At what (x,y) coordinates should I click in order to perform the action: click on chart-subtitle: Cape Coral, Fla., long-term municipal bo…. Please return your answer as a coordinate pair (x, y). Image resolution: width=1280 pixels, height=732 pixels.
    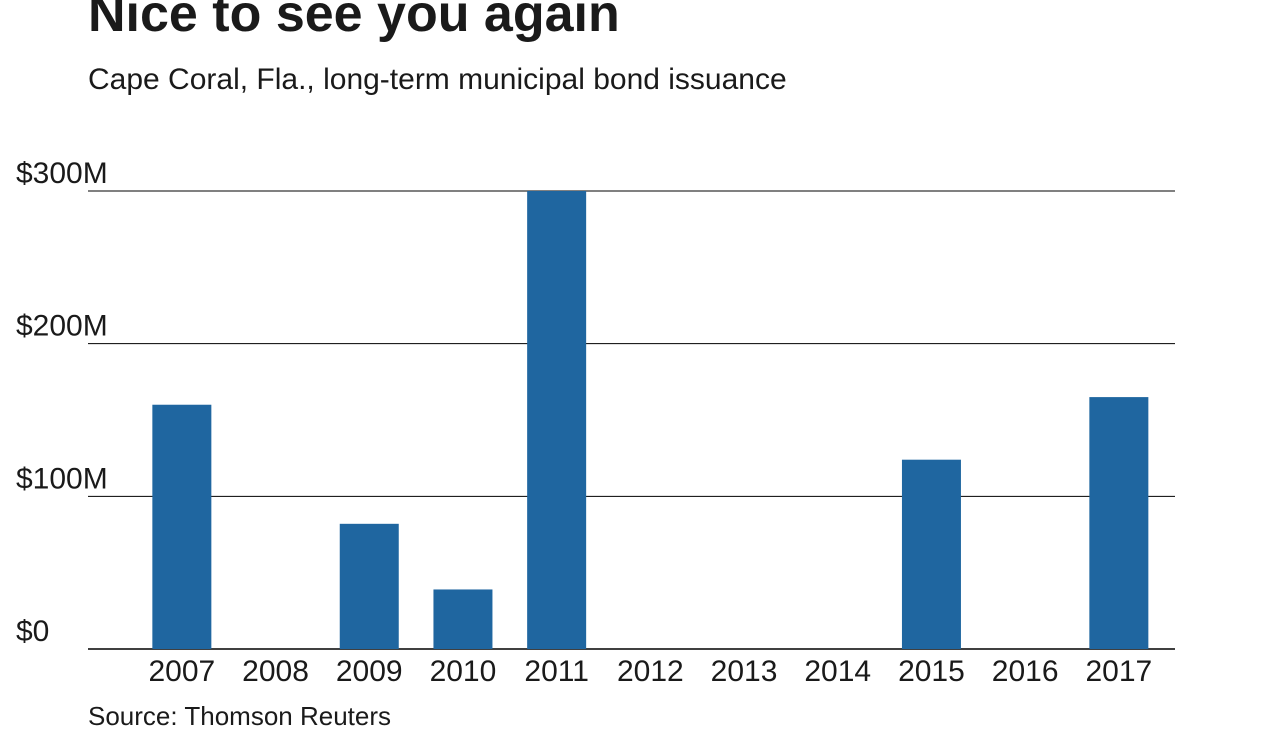
    Looking at the image, I should click on (437, 79).